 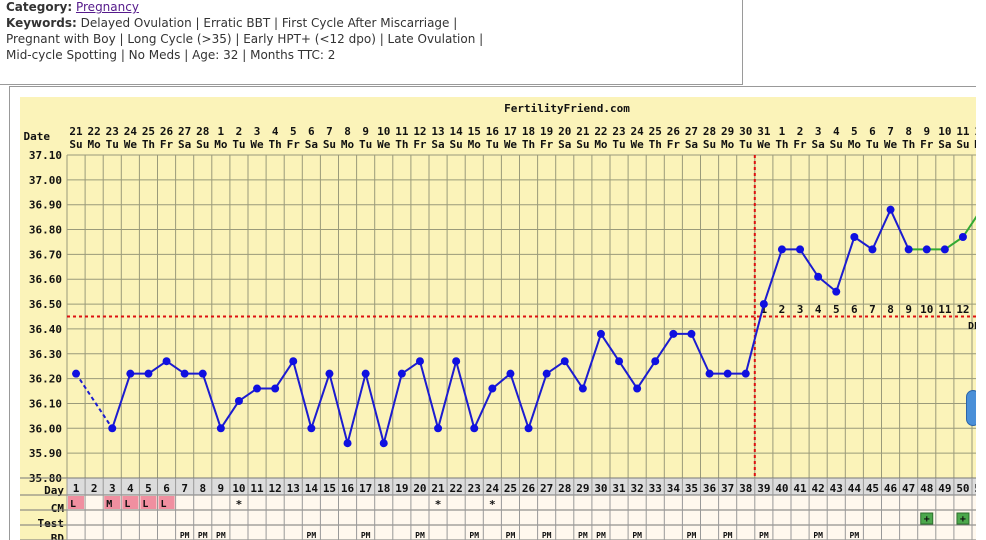 I want to click on date-tick: 6, so click(x=872, y=131).